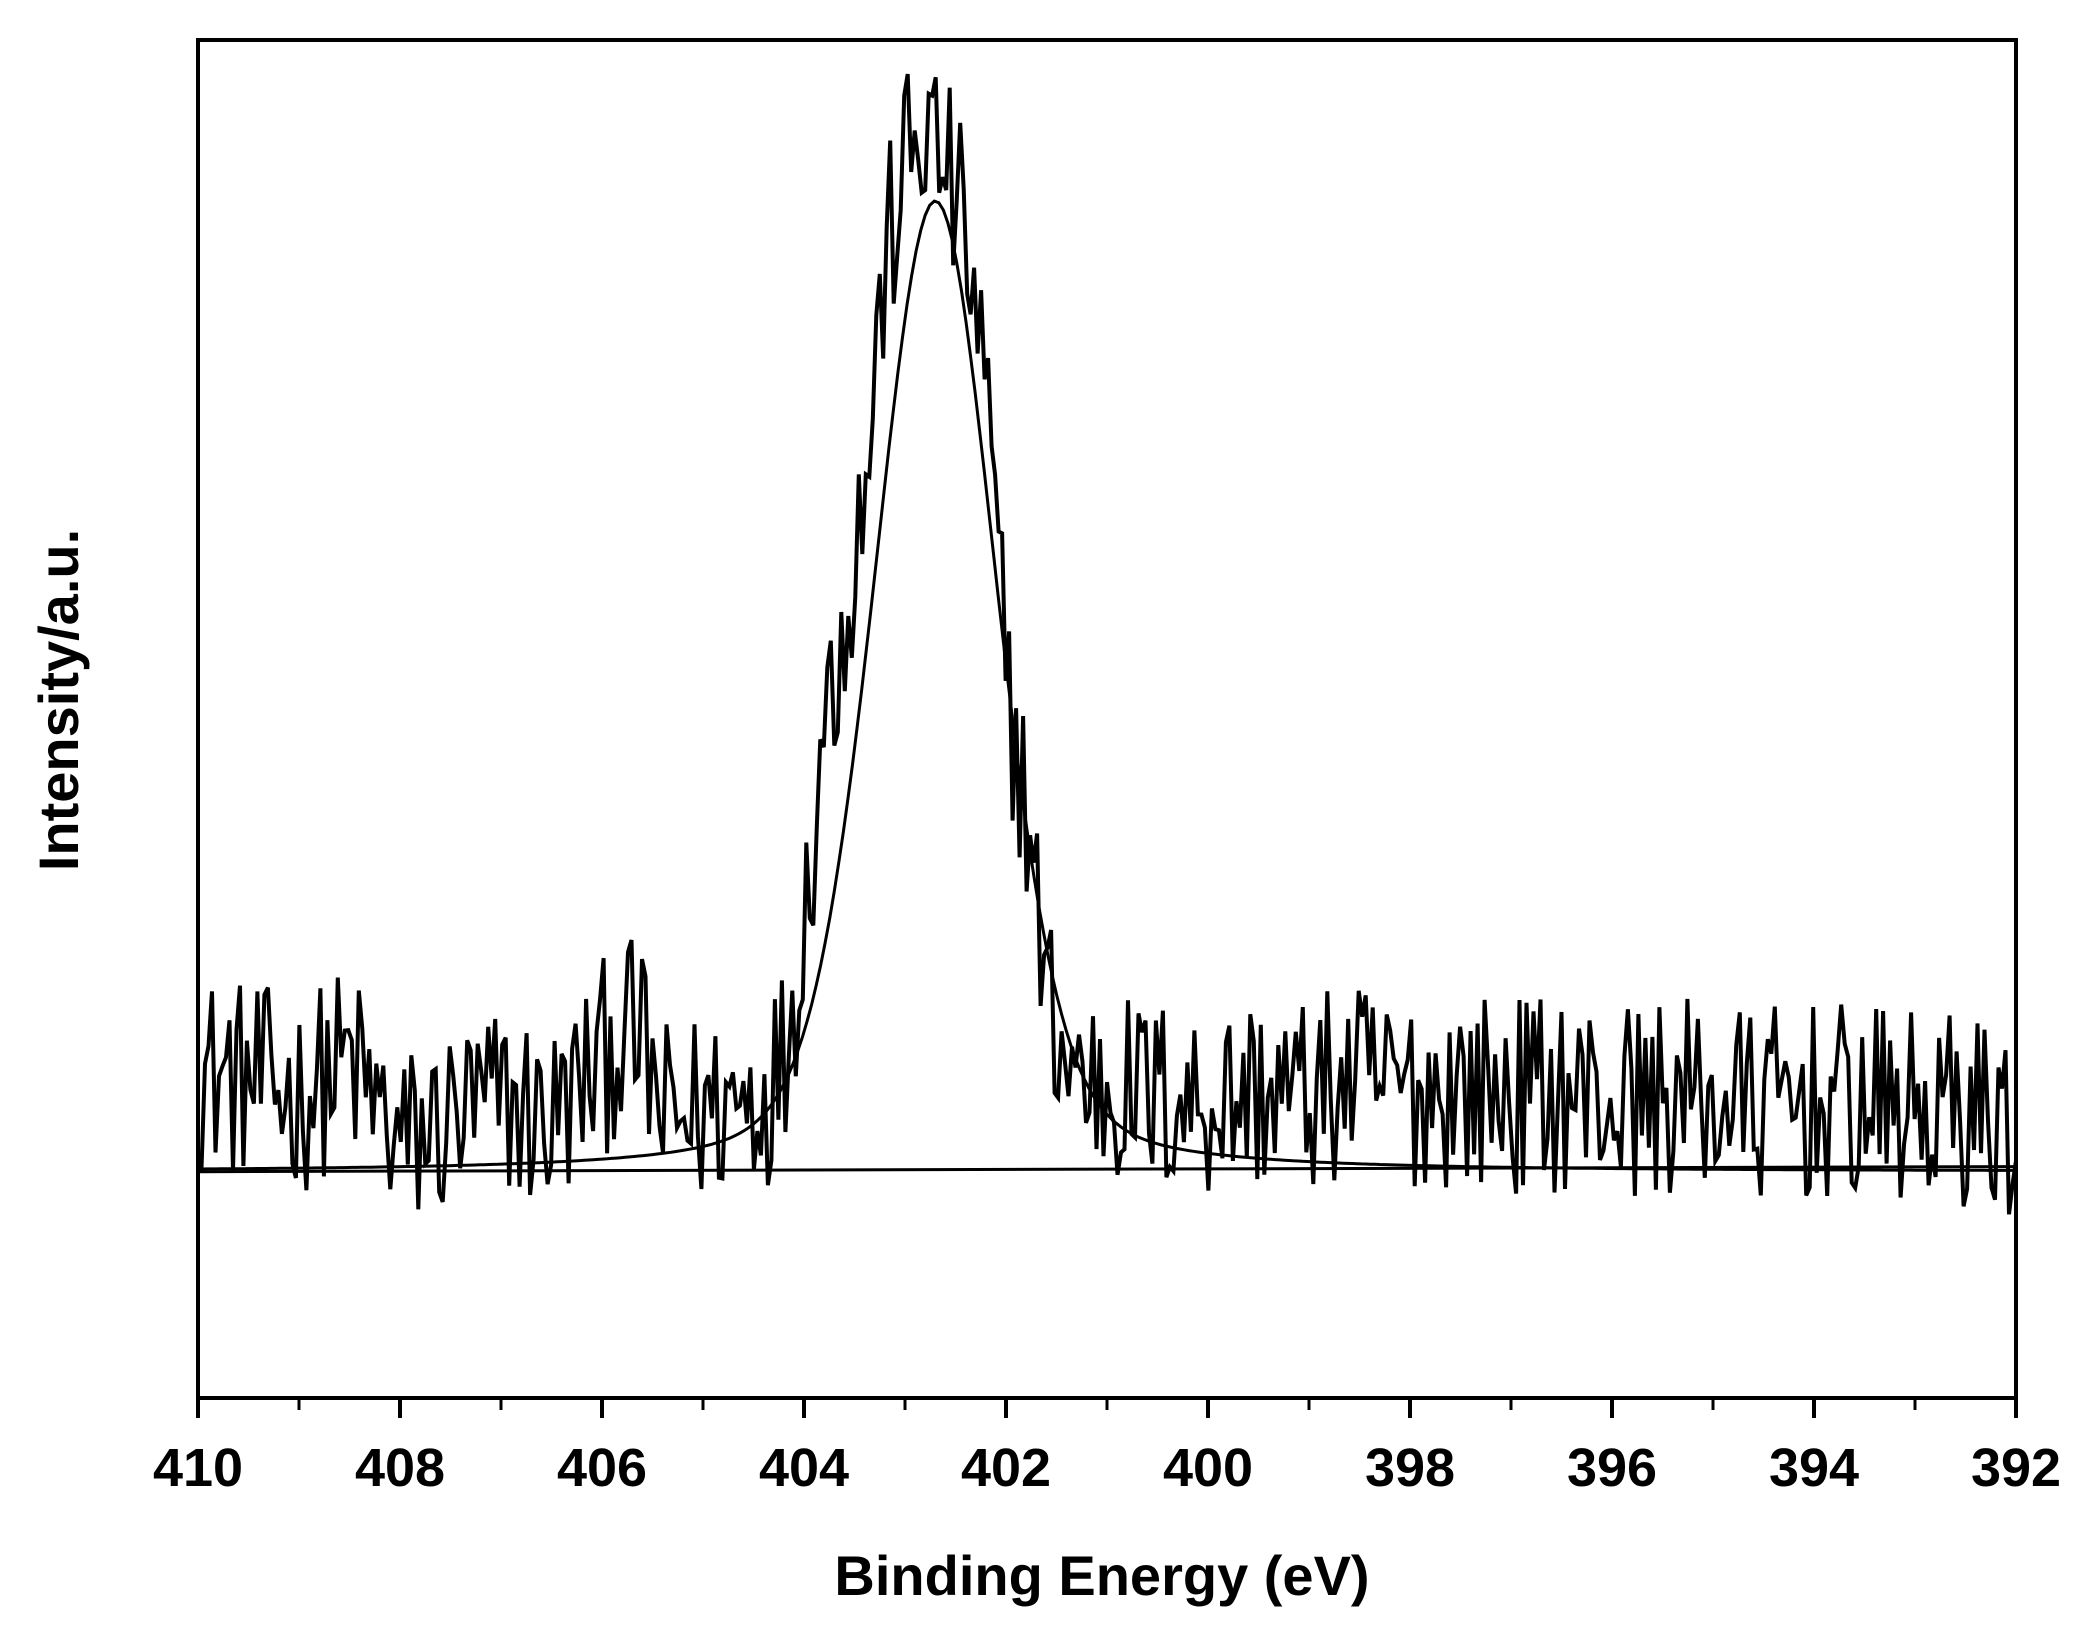  What do you see at coordinates (602, 1468) in the screenshot?
I see `x-tick-label: 406` at bounding box center [602, 1468].